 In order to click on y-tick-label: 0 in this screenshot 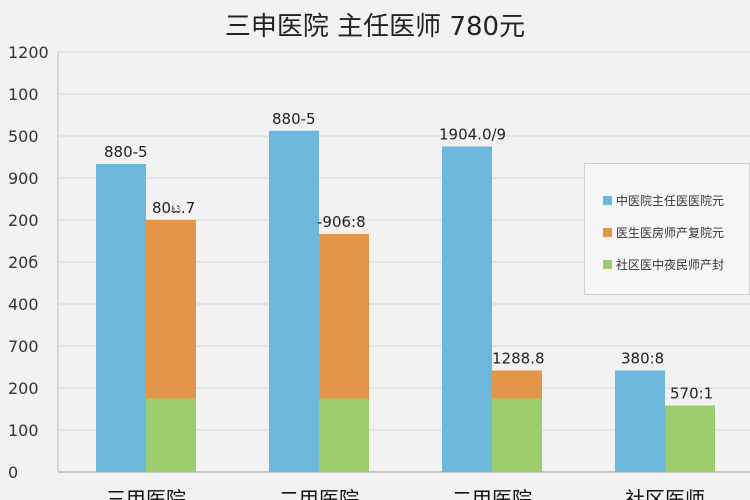, I will do `click(13, 472)`.